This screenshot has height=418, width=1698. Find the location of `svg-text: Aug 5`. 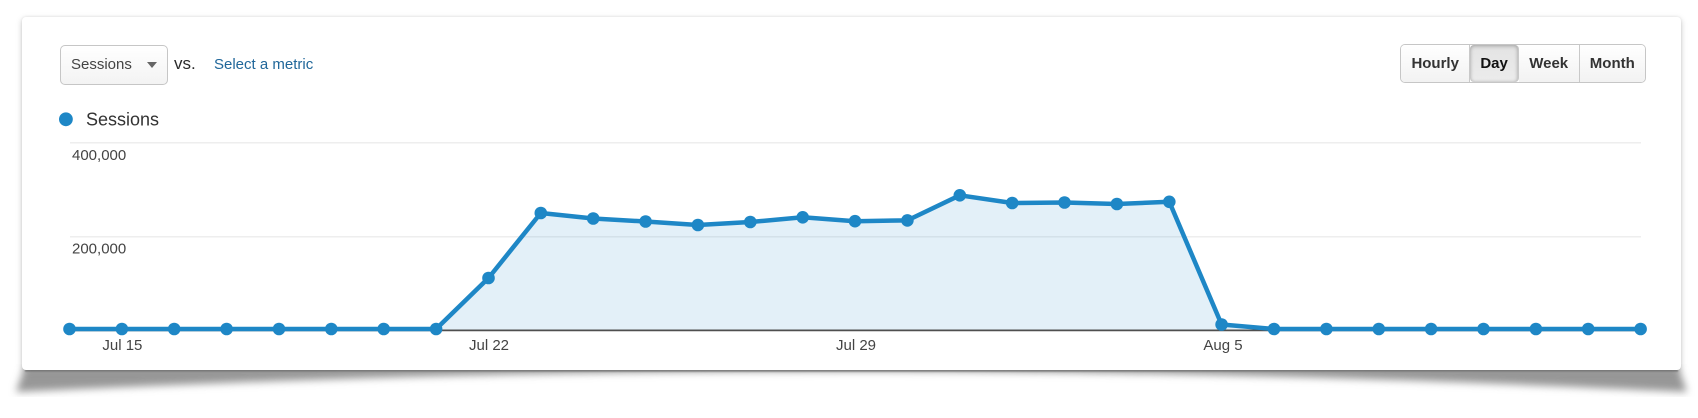

svg-text: Aug 5 is located at coordinates (1222, 345).